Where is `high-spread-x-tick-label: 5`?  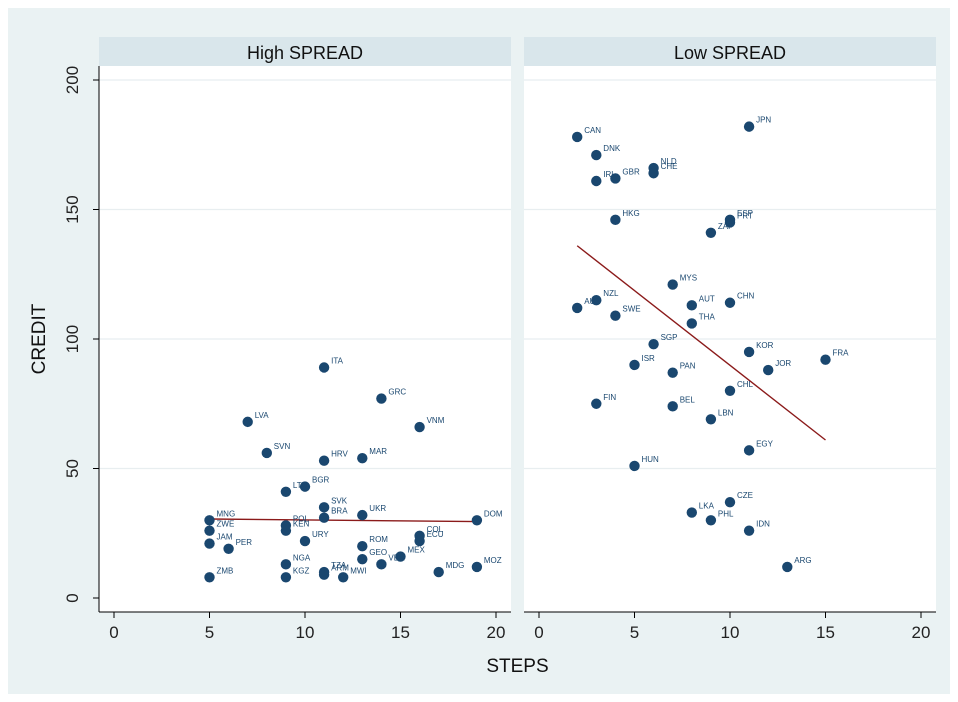 high-spread-x-tick-label: 5 is located at coordinates (209, 632).